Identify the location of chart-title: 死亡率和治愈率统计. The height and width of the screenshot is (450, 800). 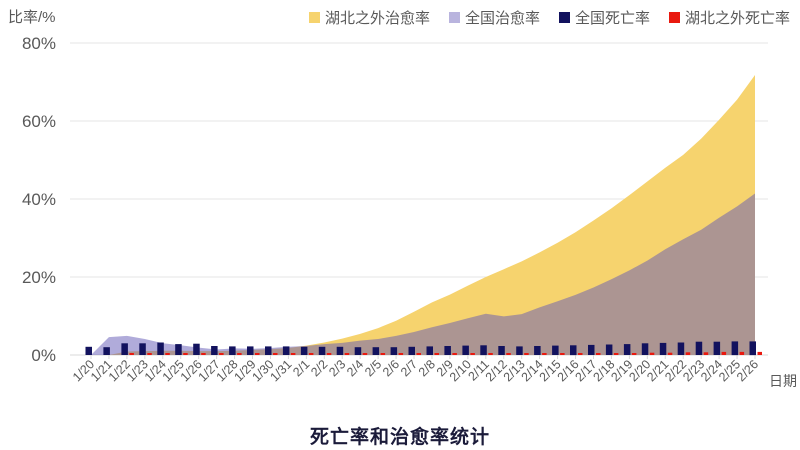
(399, 437).